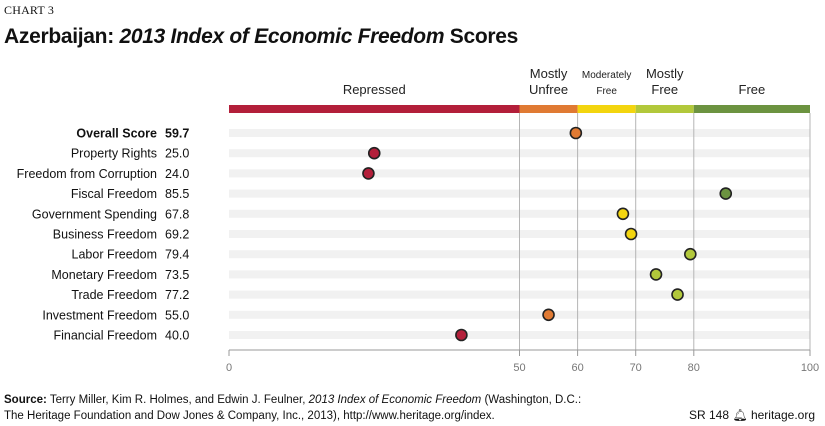  I want to click on x-tick-label: 50, so click(519, 368).